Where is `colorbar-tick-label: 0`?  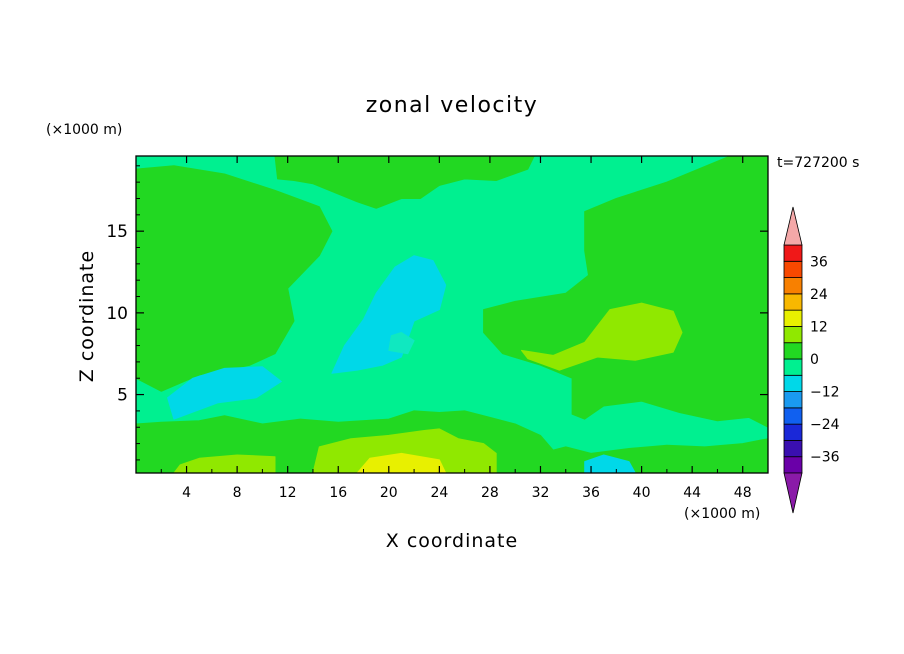
colorbar-tick-label: 0 is located at coordinates (814, 360).